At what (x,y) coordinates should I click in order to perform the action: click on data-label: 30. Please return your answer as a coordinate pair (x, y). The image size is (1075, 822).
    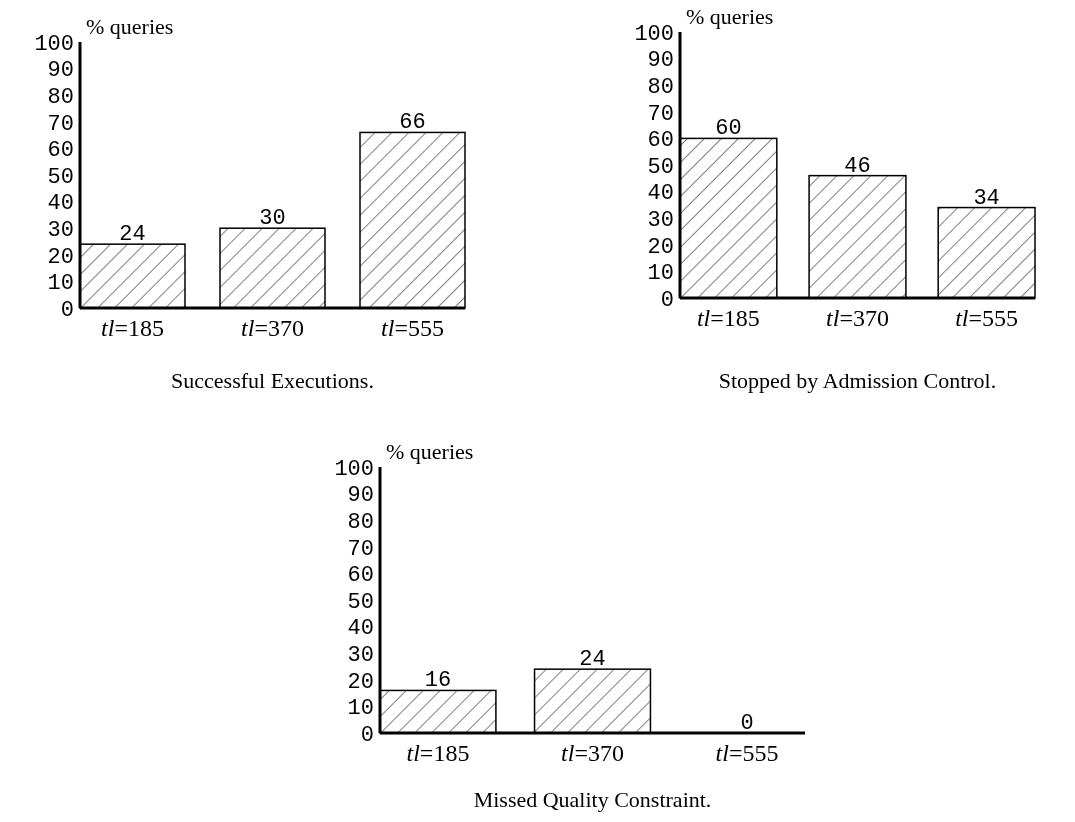
    Looking at the image, I should click on (272, 219).